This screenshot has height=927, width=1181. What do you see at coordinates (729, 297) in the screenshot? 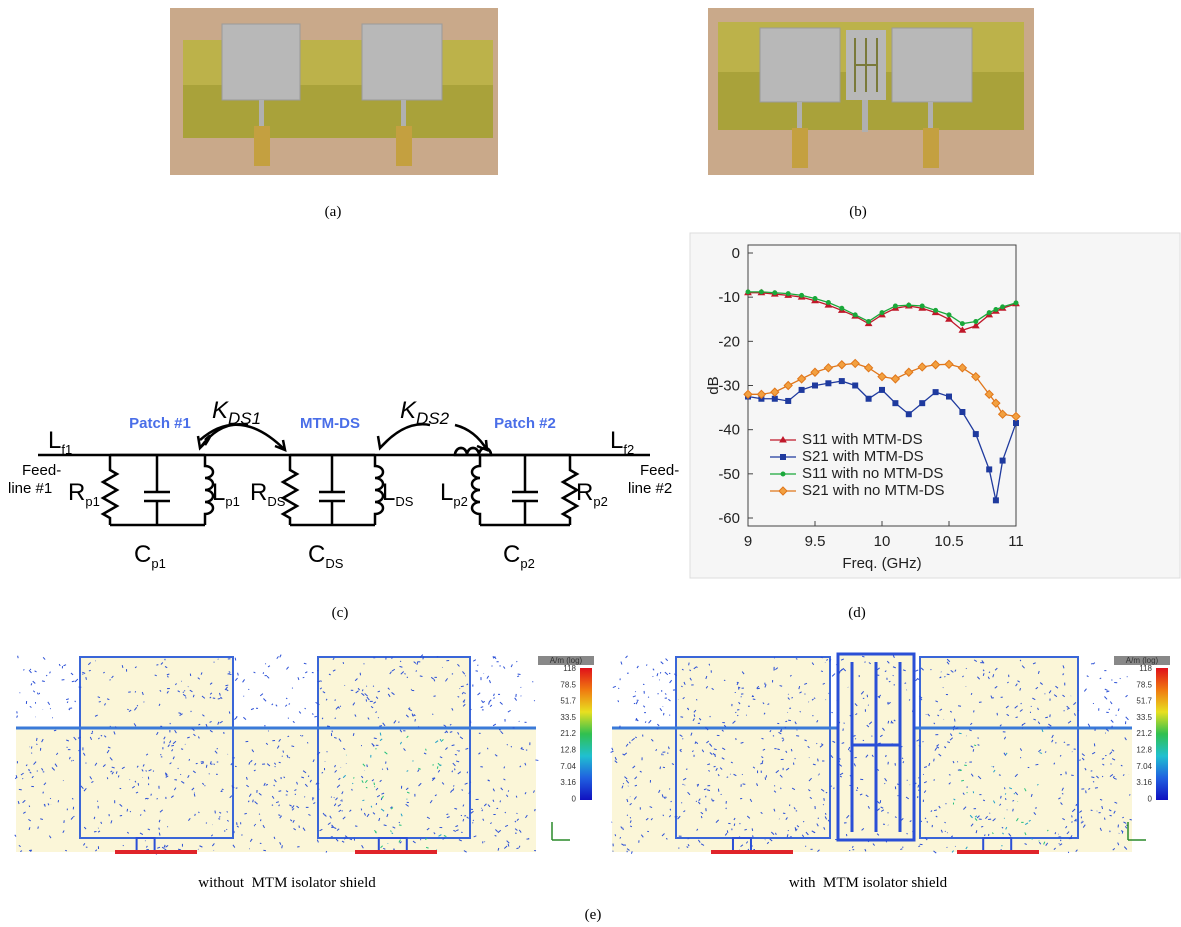
I see `y-tick-label: -10` at bounding box center [729, 297].